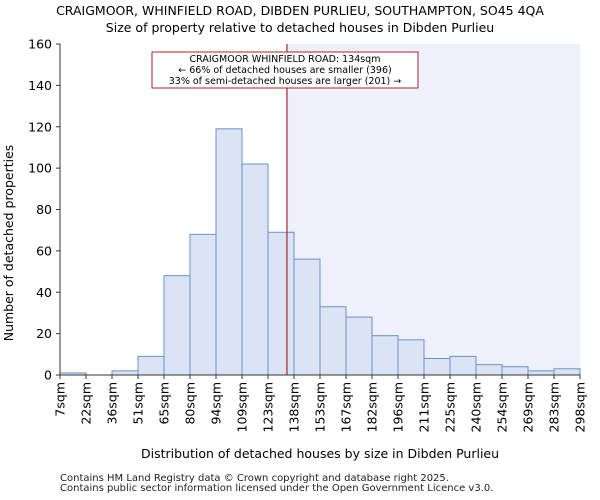  Describe the element at coordinates (285, 59) in the screenshot. I see `annotation-line-1: CRAIGMOOR WHINFIELD ROAD: 134sqm` at that location.